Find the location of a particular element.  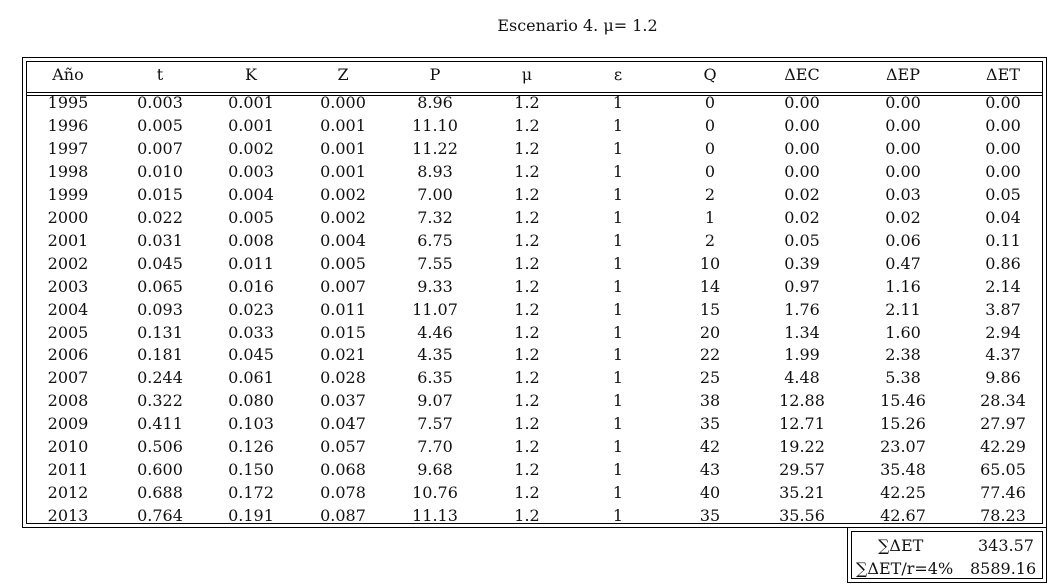

summary-label-total: ∑ΔET is located at coordinates (901, 545).